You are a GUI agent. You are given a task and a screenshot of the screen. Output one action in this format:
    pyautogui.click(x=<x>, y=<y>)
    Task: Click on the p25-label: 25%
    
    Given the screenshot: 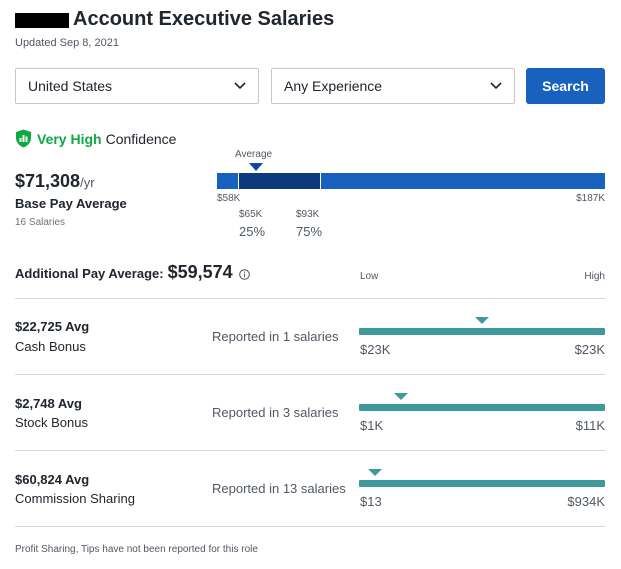 What is the action you would take?
    pyautogui.click(x=252, y=231)
    